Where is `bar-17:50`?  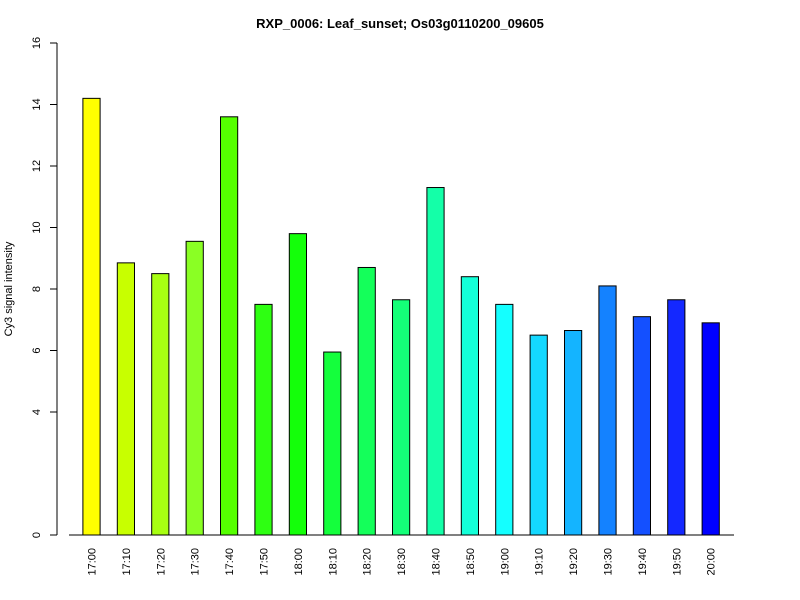 bar-17:50 is located at coordinates (263, 419).